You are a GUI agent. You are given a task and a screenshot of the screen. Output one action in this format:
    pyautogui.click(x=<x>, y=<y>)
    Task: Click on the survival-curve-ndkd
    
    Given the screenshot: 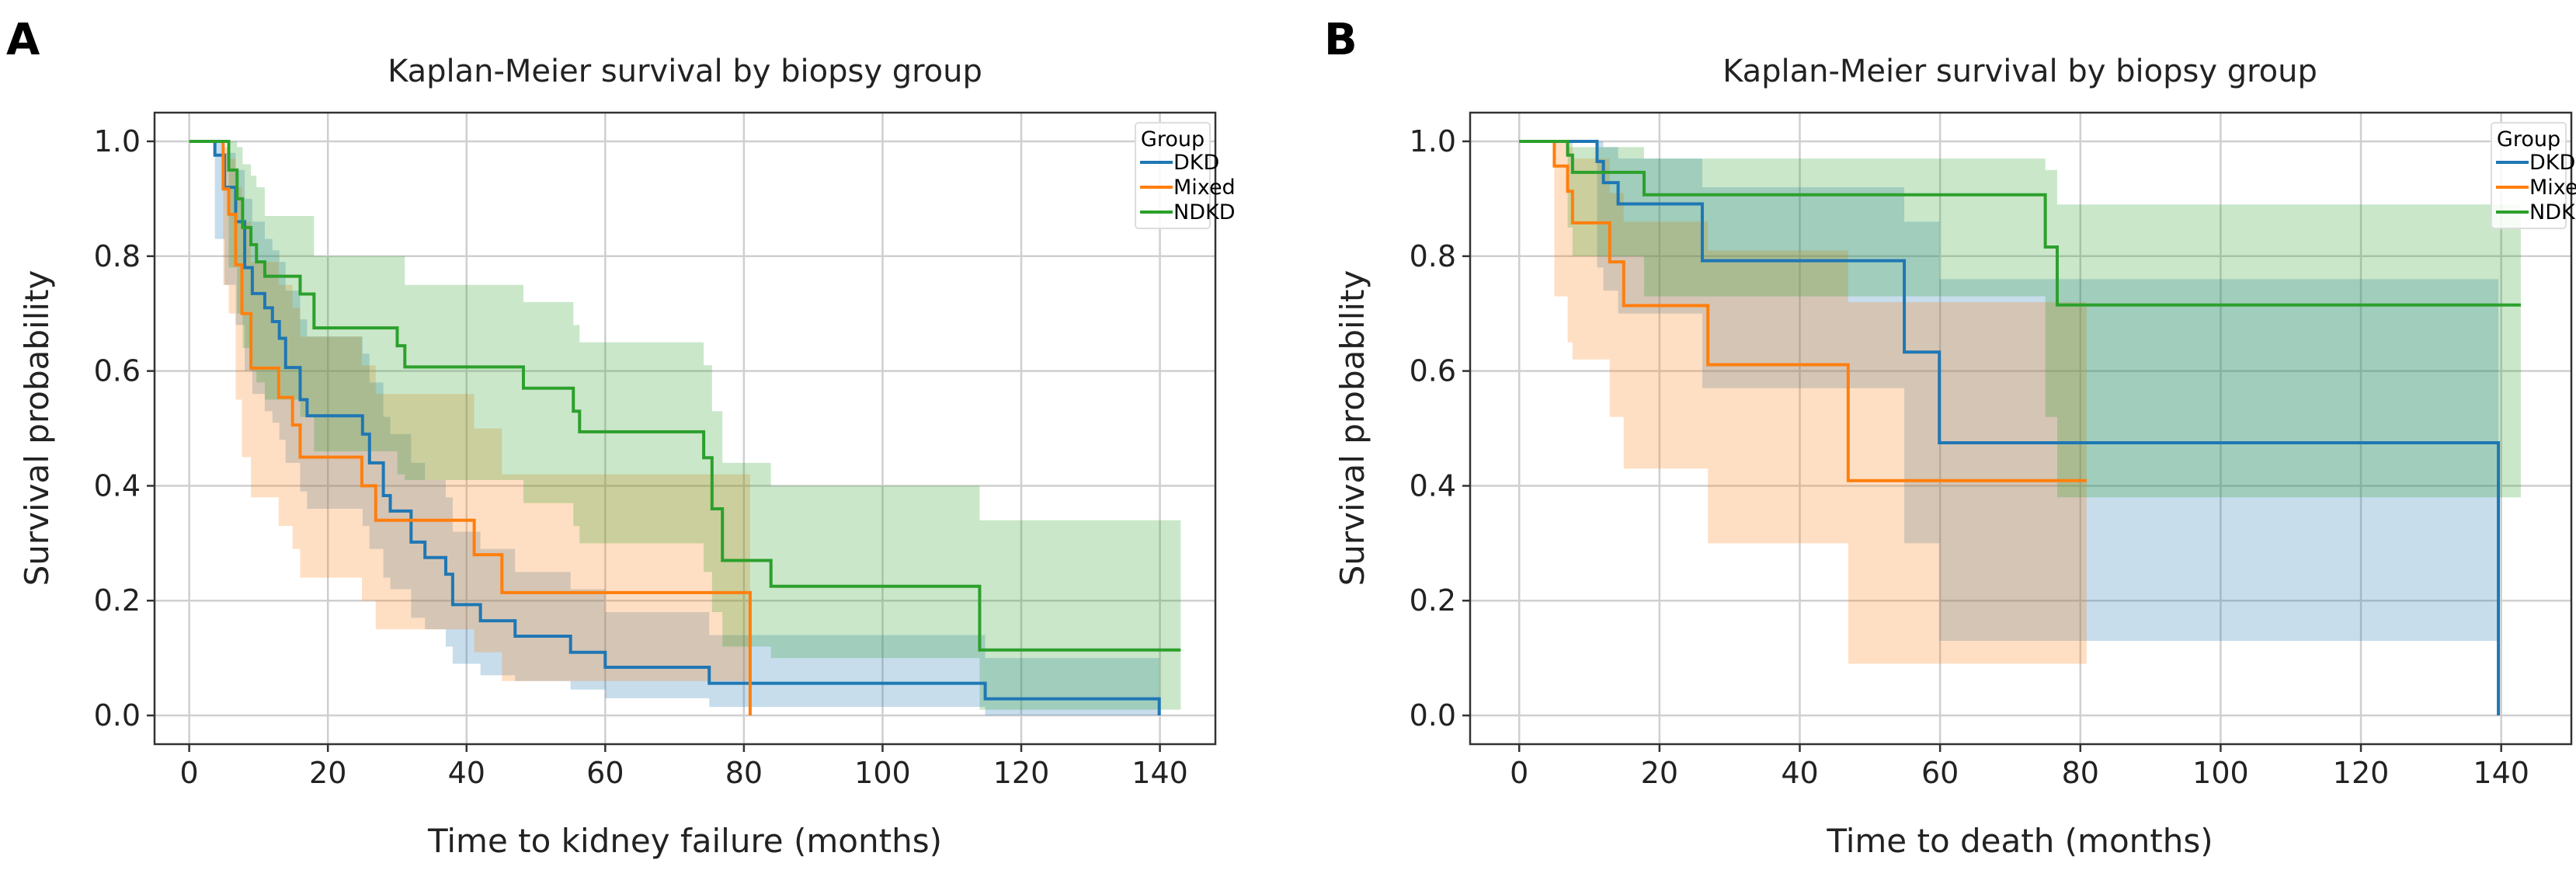 What is the action you would take?
    pyautogui.click(x=2020, y=223)
    